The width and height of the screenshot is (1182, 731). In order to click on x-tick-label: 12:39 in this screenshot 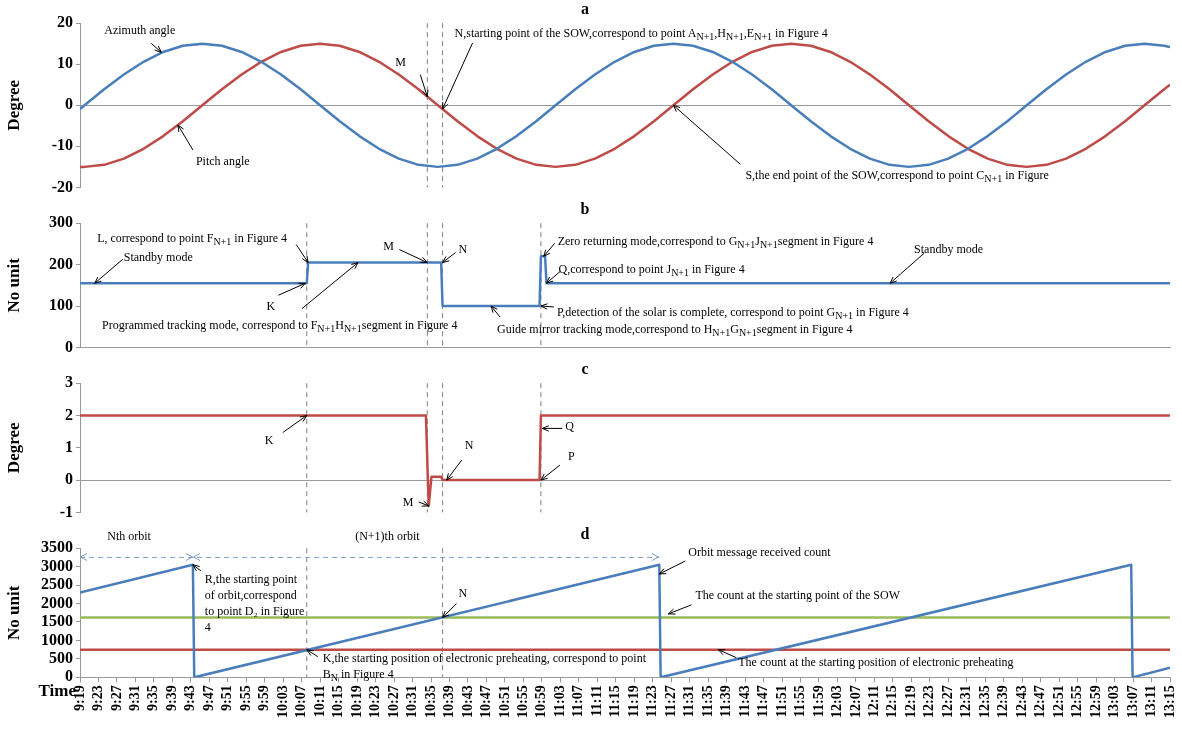, I will do `click(1003, 702)`.